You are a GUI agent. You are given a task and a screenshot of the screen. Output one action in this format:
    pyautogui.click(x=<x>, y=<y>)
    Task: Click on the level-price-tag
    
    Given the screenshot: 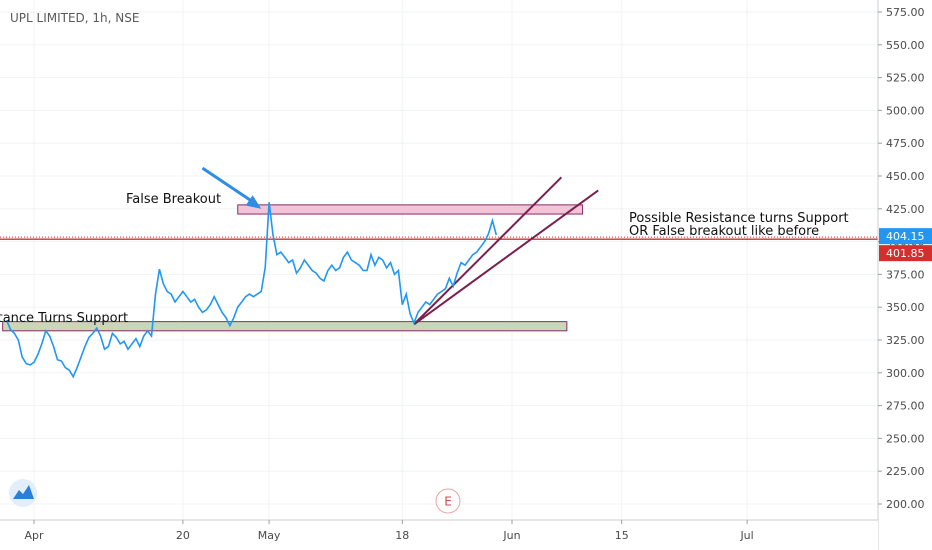 What is the action you would take?
    pyautogui.click(x=905, y=253)
    